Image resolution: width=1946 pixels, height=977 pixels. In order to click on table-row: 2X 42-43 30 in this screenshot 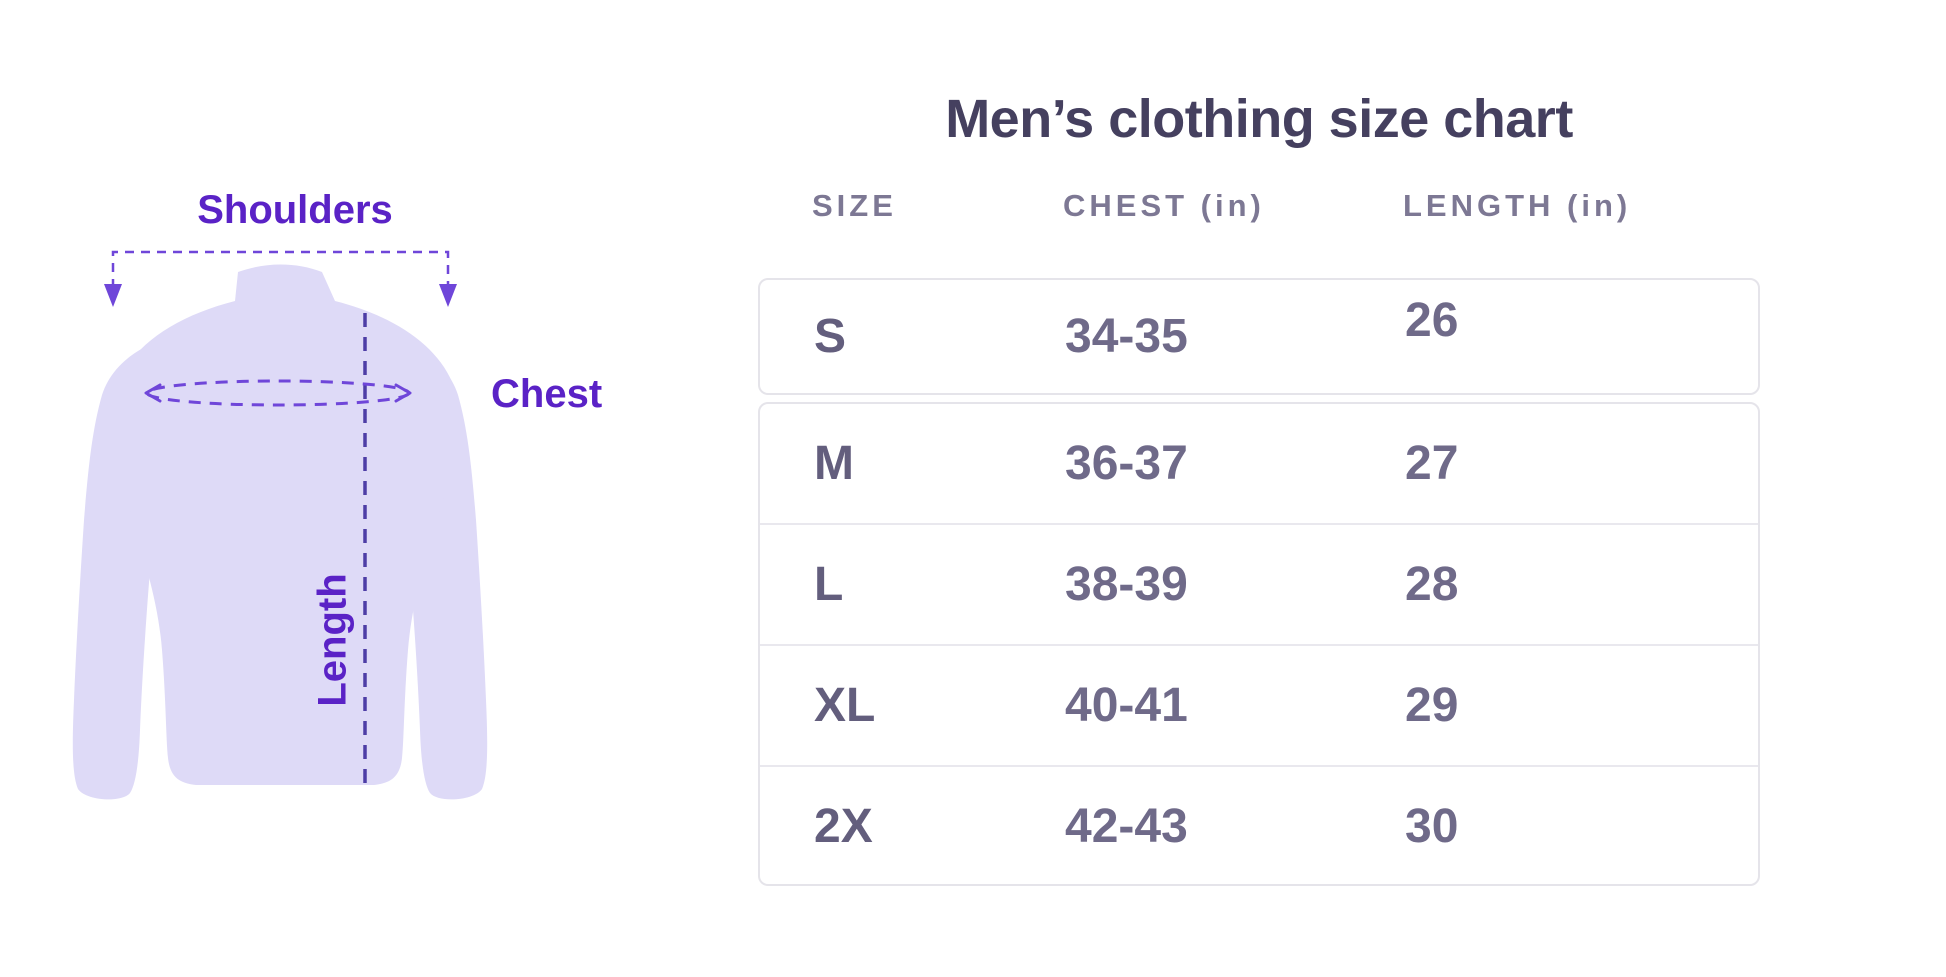, I will do `click(1259, 825)`.